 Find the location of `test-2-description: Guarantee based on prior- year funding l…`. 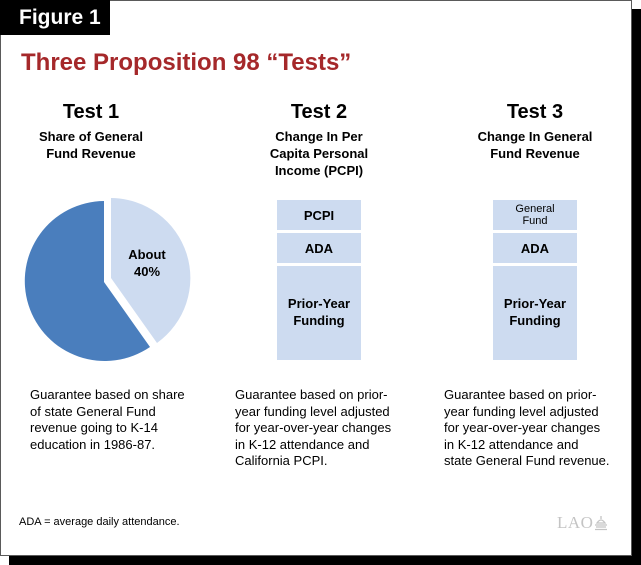

test-2-description: Guarantee based on prior- year funding l… is located at coordinates (313, 427).